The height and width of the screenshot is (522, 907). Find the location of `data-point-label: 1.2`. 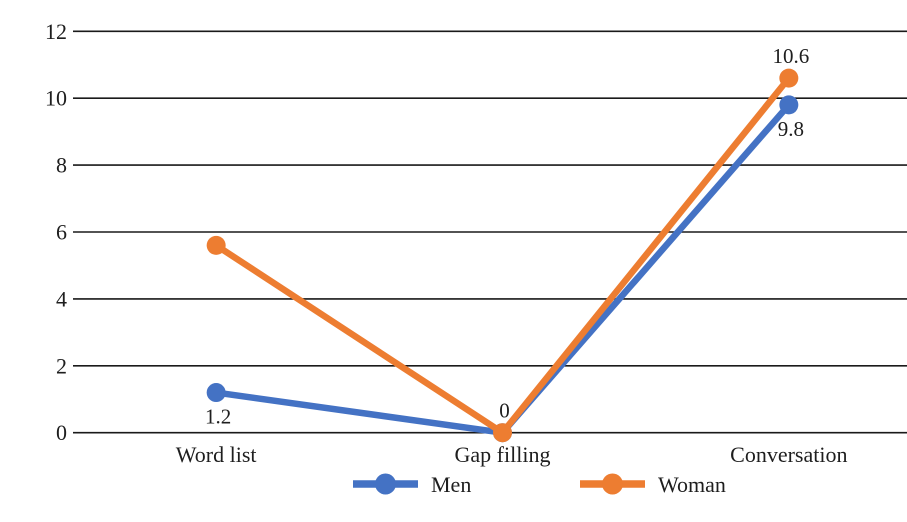

data-point-label: 1.2 is located at coordinates (218, 417).